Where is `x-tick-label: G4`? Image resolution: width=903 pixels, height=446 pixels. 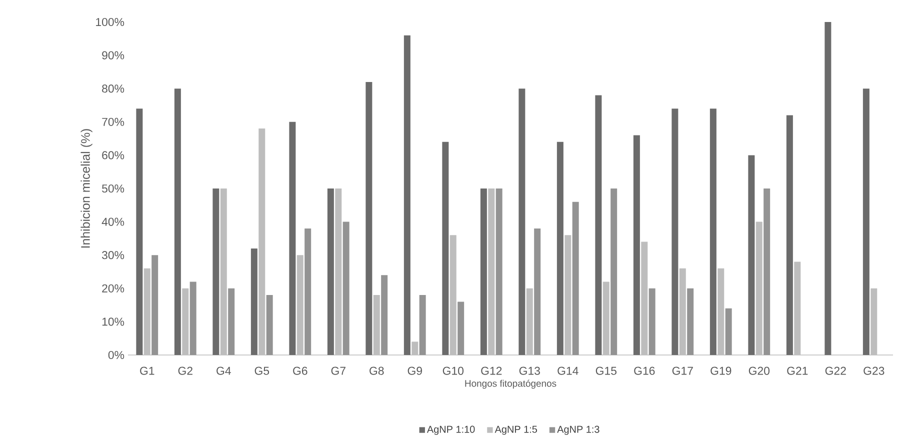 x-tick-label: G4 is located at coordinates (223, 370).